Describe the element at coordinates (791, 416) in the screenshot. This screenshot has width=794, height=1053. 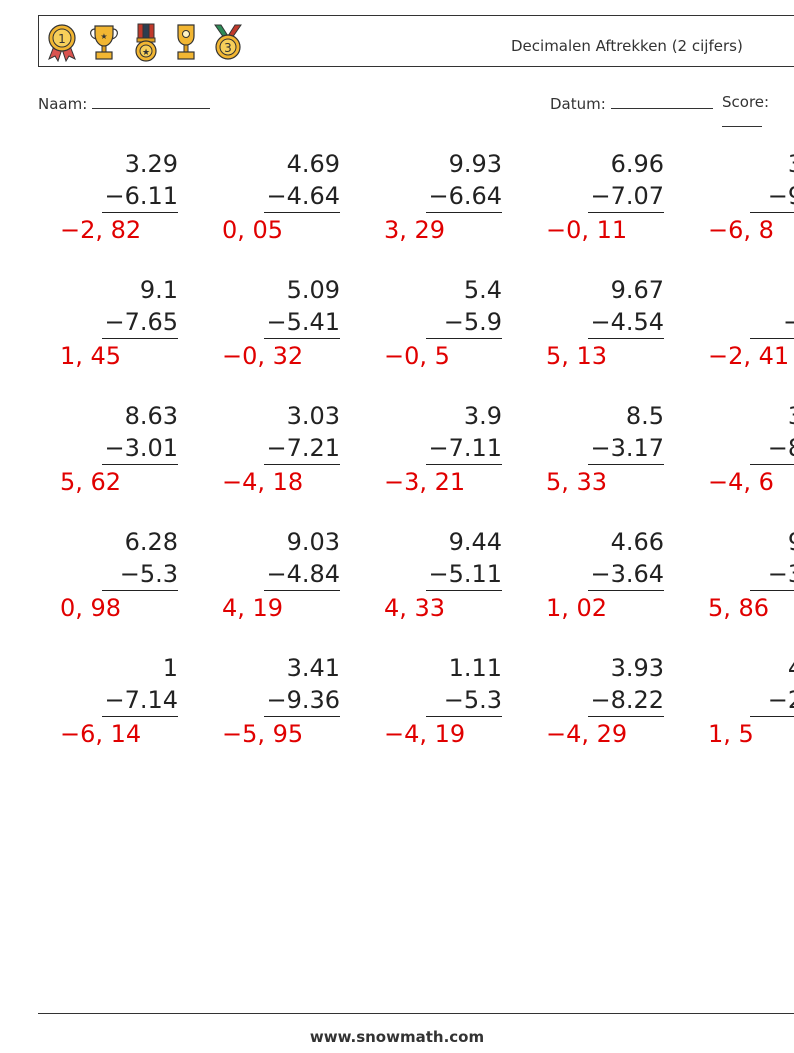
I see `minuend: 3.5` at that location.